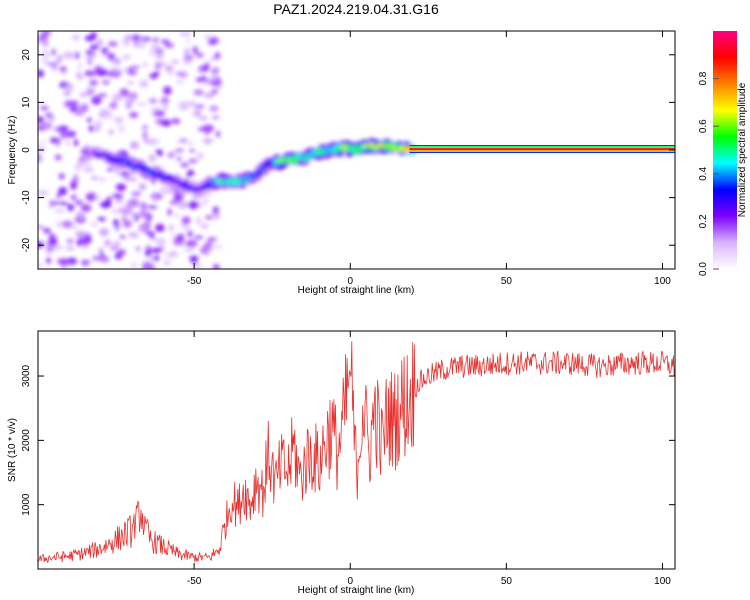 This screenshot has height=600, width=750. I want to click on snr-x-axis-label: Height of straight line (km), so click(356, 590).